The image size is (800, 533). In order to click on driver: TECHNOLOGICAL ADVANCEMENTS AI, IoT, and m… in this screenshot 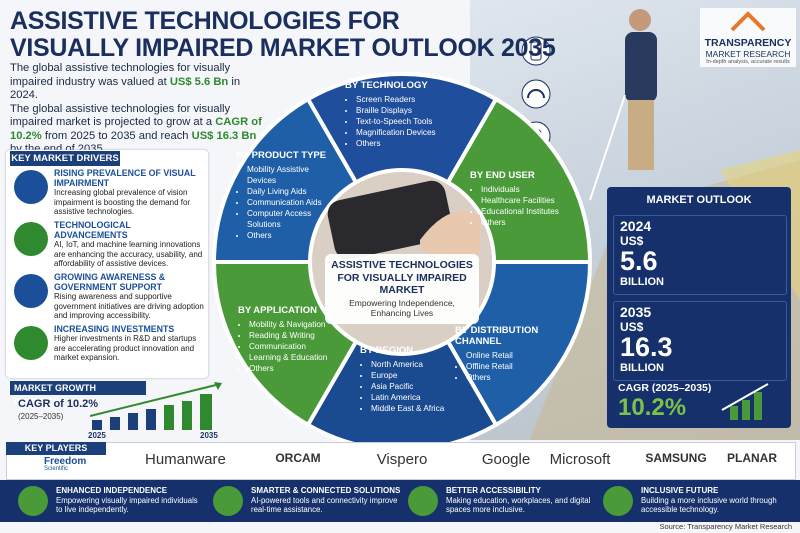, I will do `click(129, 244)`.